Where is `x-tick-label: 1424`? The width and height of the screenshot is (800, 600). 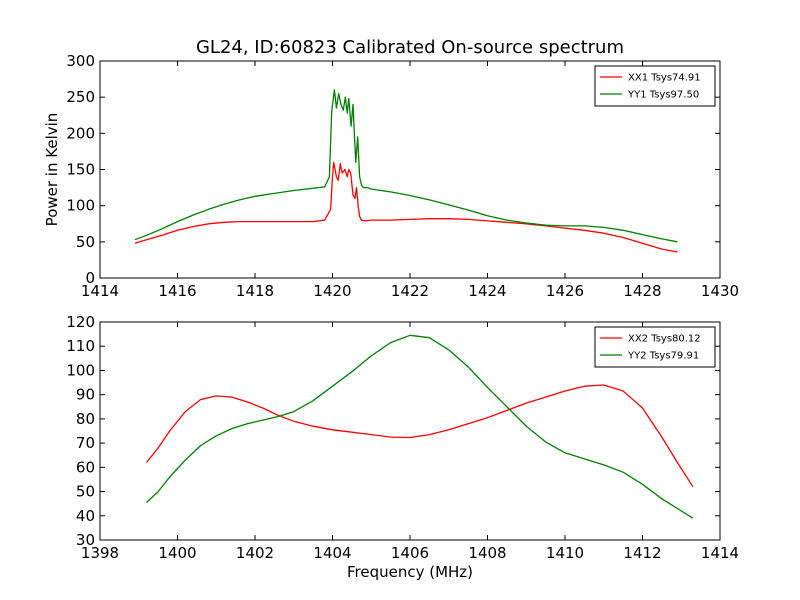 x-tick-label: 1424 is located at coordinates (487, 291).